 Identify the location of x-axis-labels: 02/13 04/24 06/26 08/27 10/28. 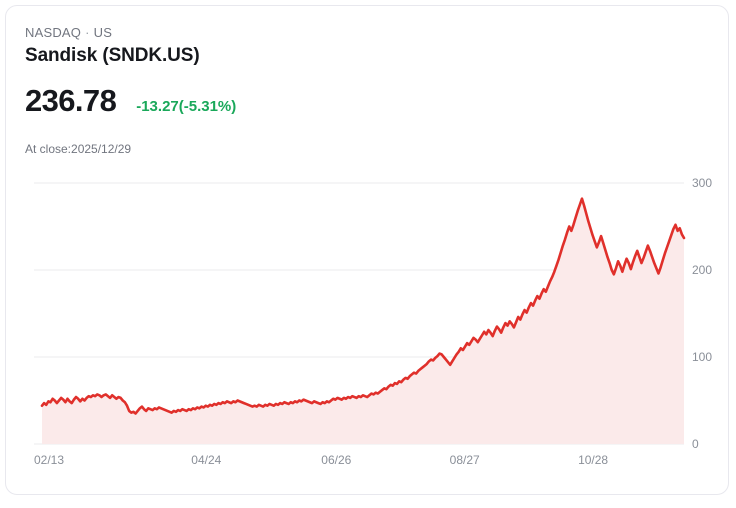
(321, 460).